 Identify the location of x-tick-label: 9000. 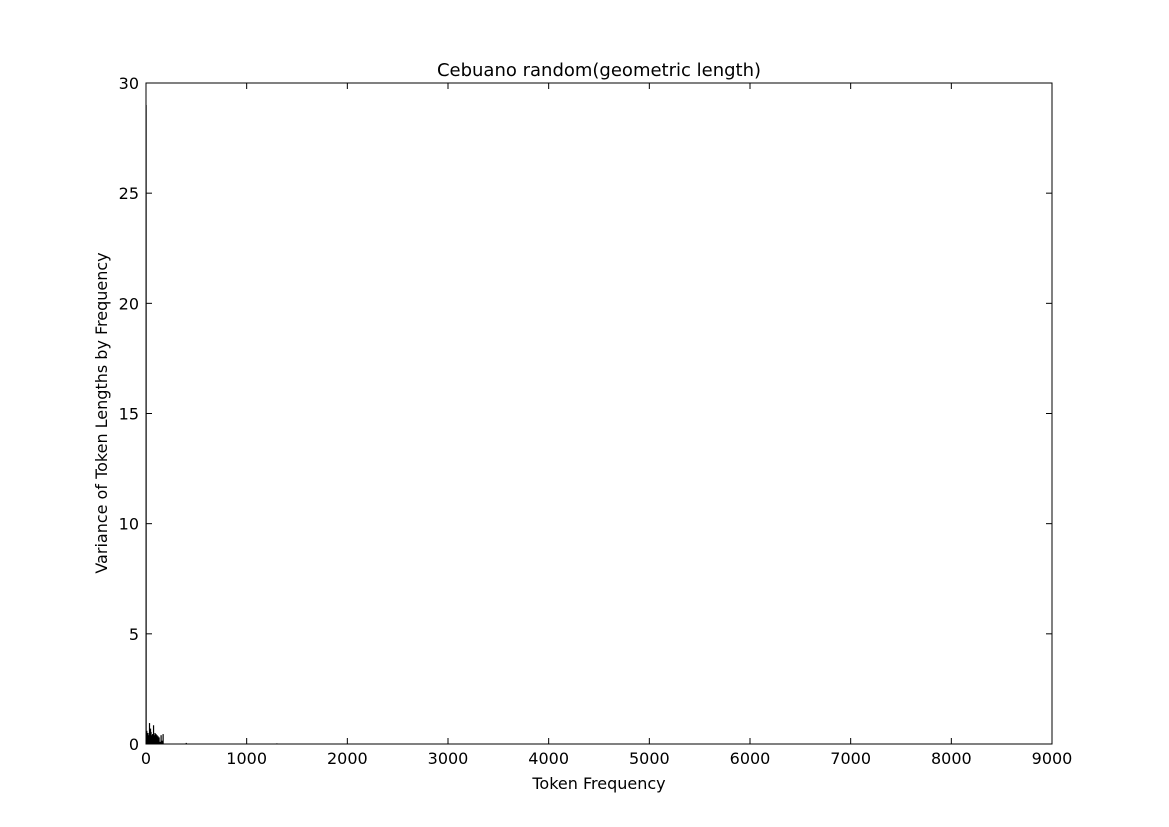
(1052, 758).